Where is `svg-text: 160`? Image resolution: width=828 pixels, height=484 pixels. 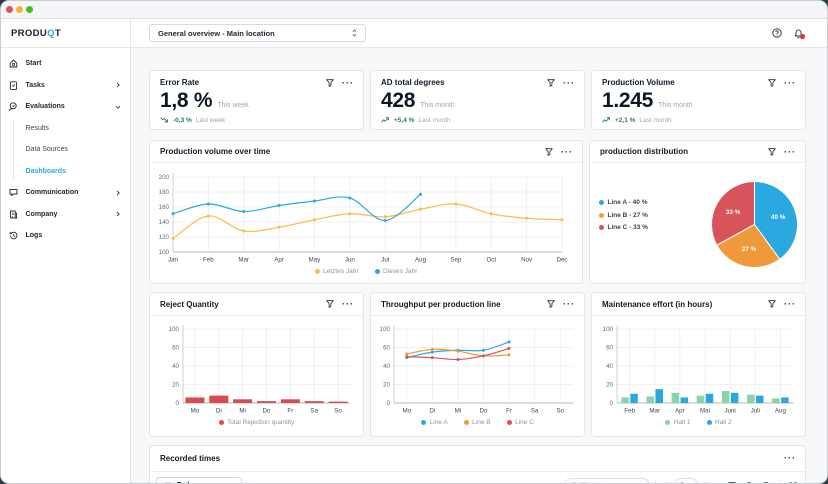 svg-text: 160 is located at coordinates (164, 207).